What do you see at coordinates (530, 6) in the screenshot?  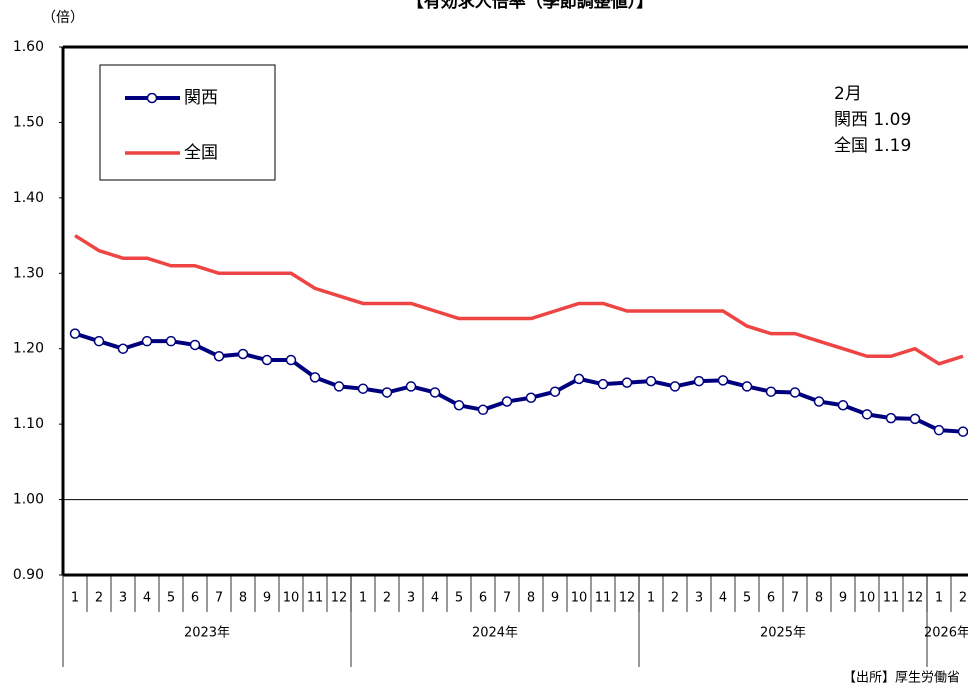 I see `chart-title: 【有効求人倍率（季節調整値）】` at bounding box center [530, 6].